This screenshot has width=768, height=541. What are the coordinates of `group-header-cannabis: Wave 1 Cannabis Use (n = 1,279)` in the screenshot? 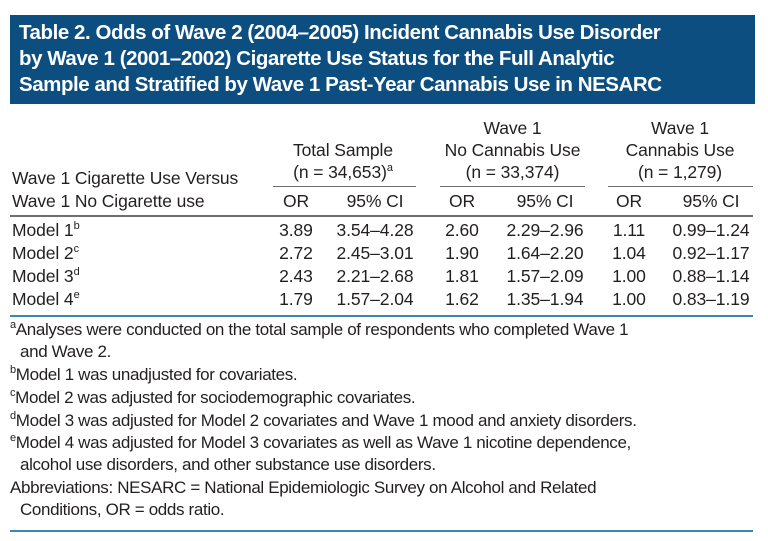 It's located at (680, 150).